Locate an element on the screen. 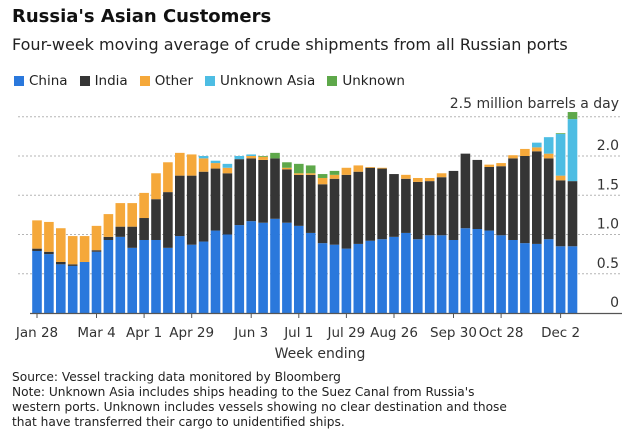  y-tick-label: 0.5 is located at coordinates (608, 264).